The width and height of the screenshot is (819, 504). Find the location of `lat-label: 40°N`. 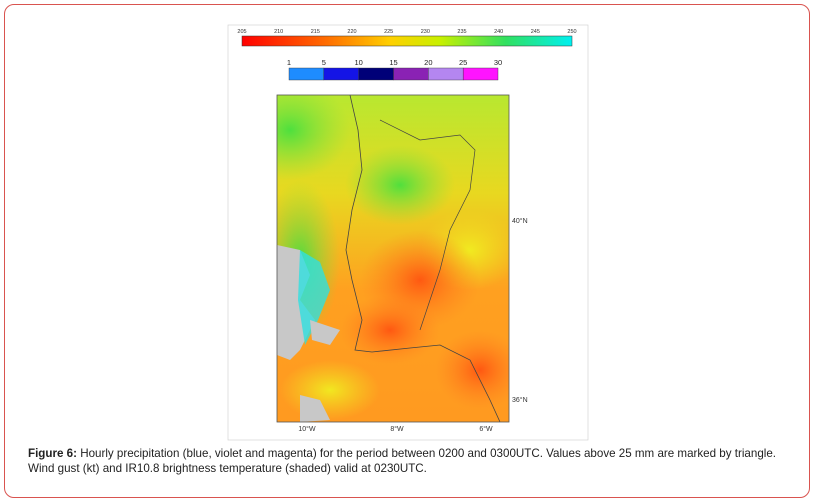

lat-label: 40°N is located at coordinates (520, 221).